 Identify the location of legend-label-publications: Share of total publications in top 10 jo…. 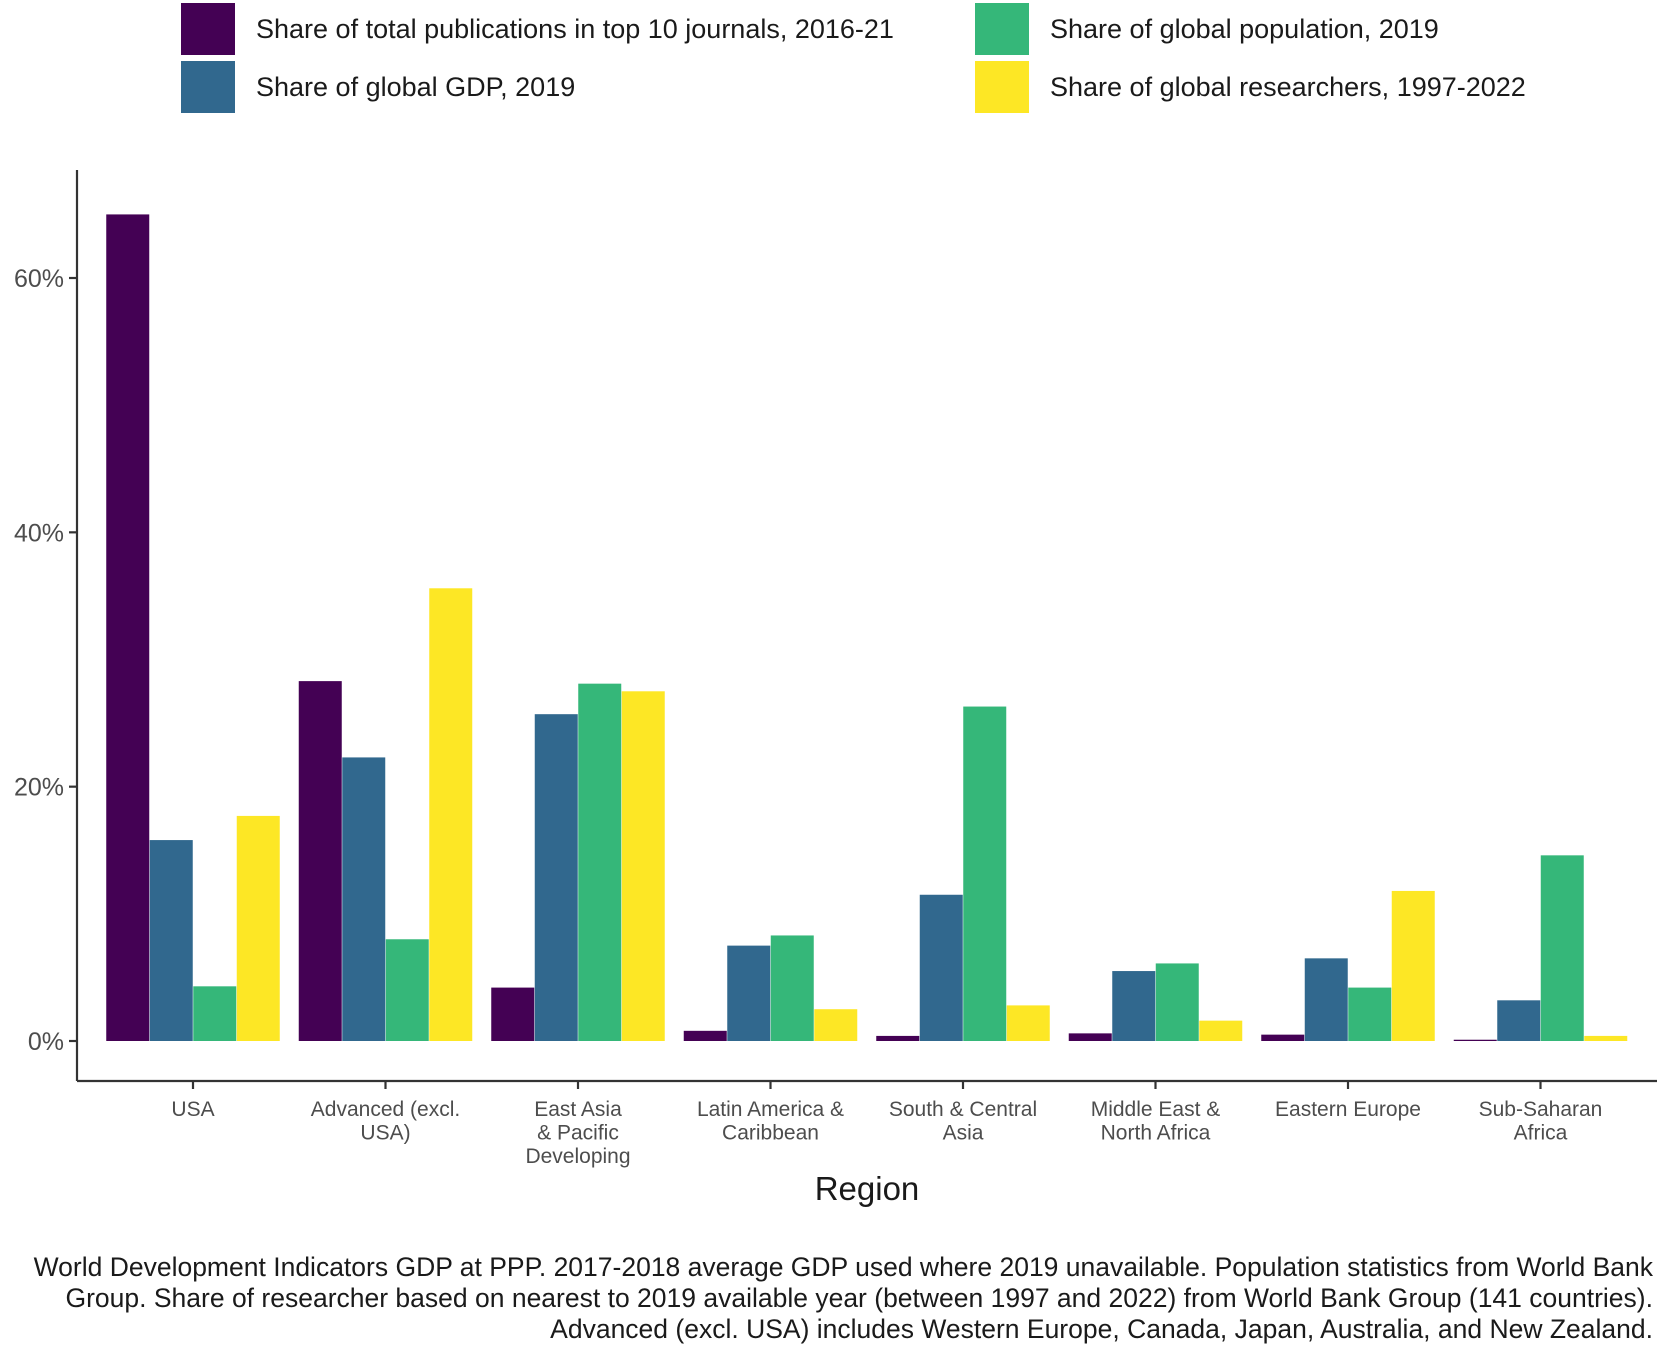
(575, 28).